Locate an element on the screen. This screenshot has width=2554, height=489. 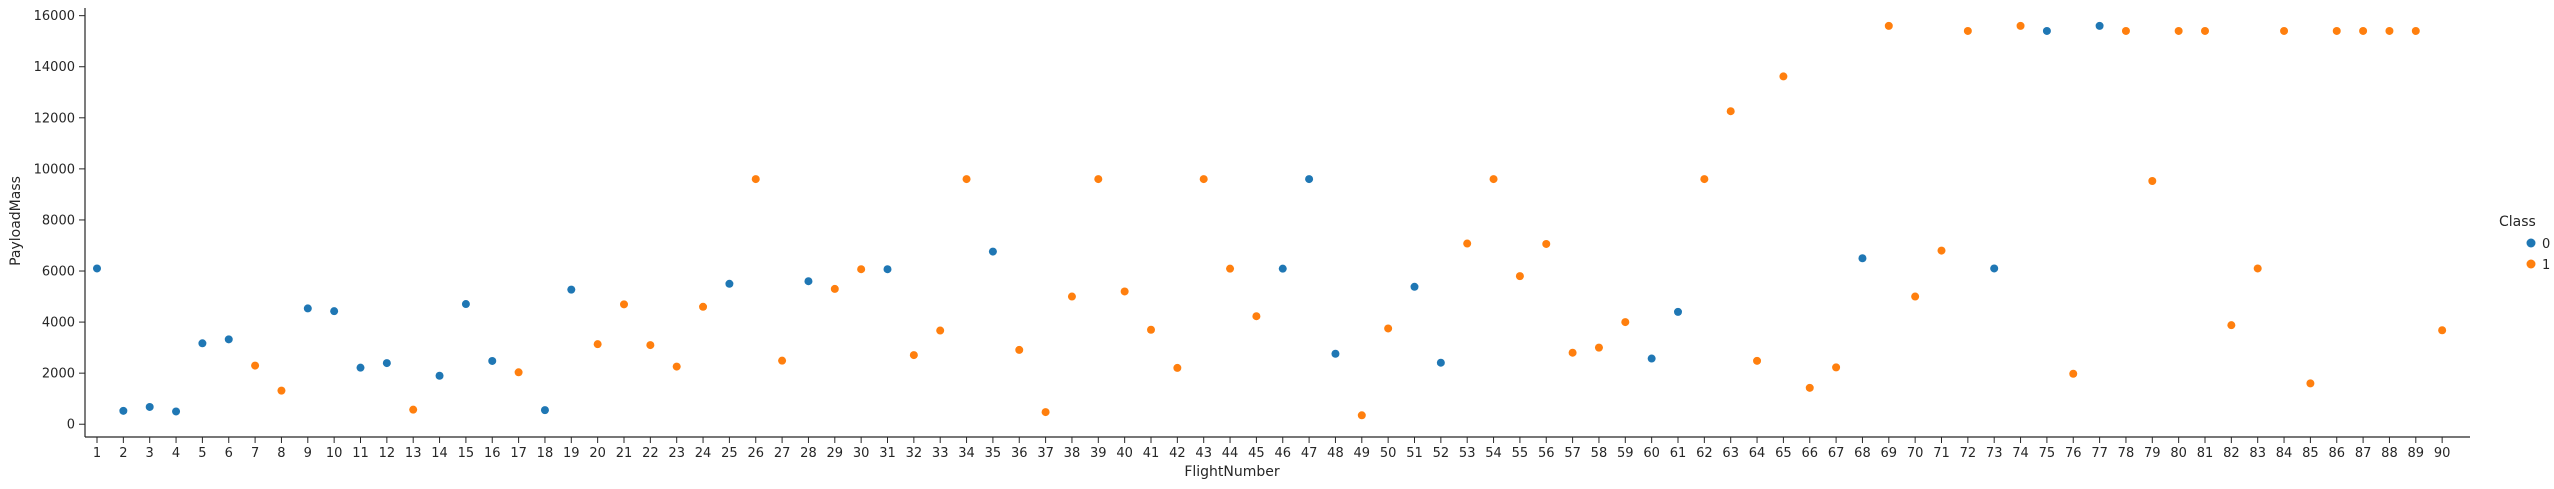
x-tick-label: 79 is located at coordinates (2152, 453).